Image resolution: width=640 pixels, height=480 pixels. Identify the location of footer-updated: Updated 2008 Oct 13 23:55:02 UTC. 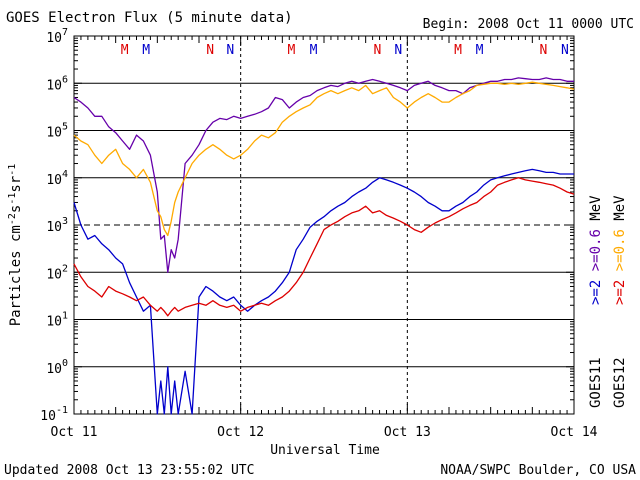
(129, 470).